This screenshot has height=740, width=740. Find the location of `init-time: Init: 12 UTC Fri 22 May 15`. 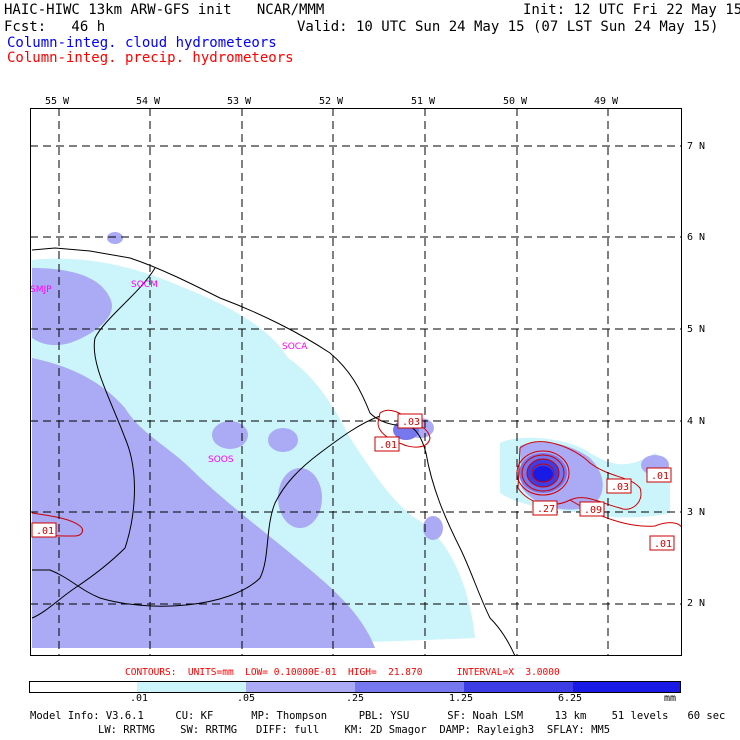

init-time: Init: 12 UTC Fri 22 May 15 is located at coordinates (631, 10).